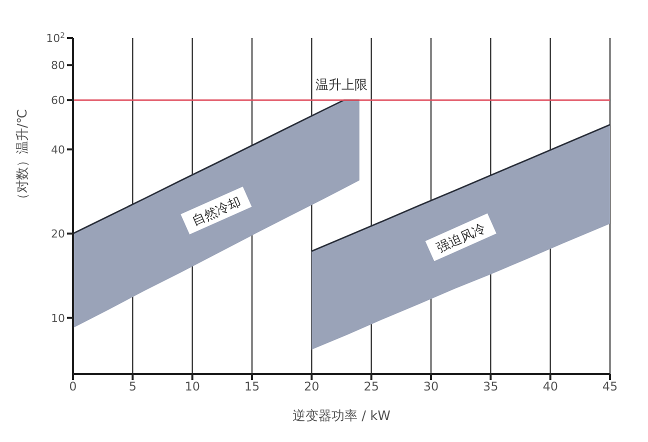 This screenshot has width=648, height=442. What do you see at coordinates (58, 149) in the screenshot?
I see `y-tick-label: 40` at bounding box center [58, 149].